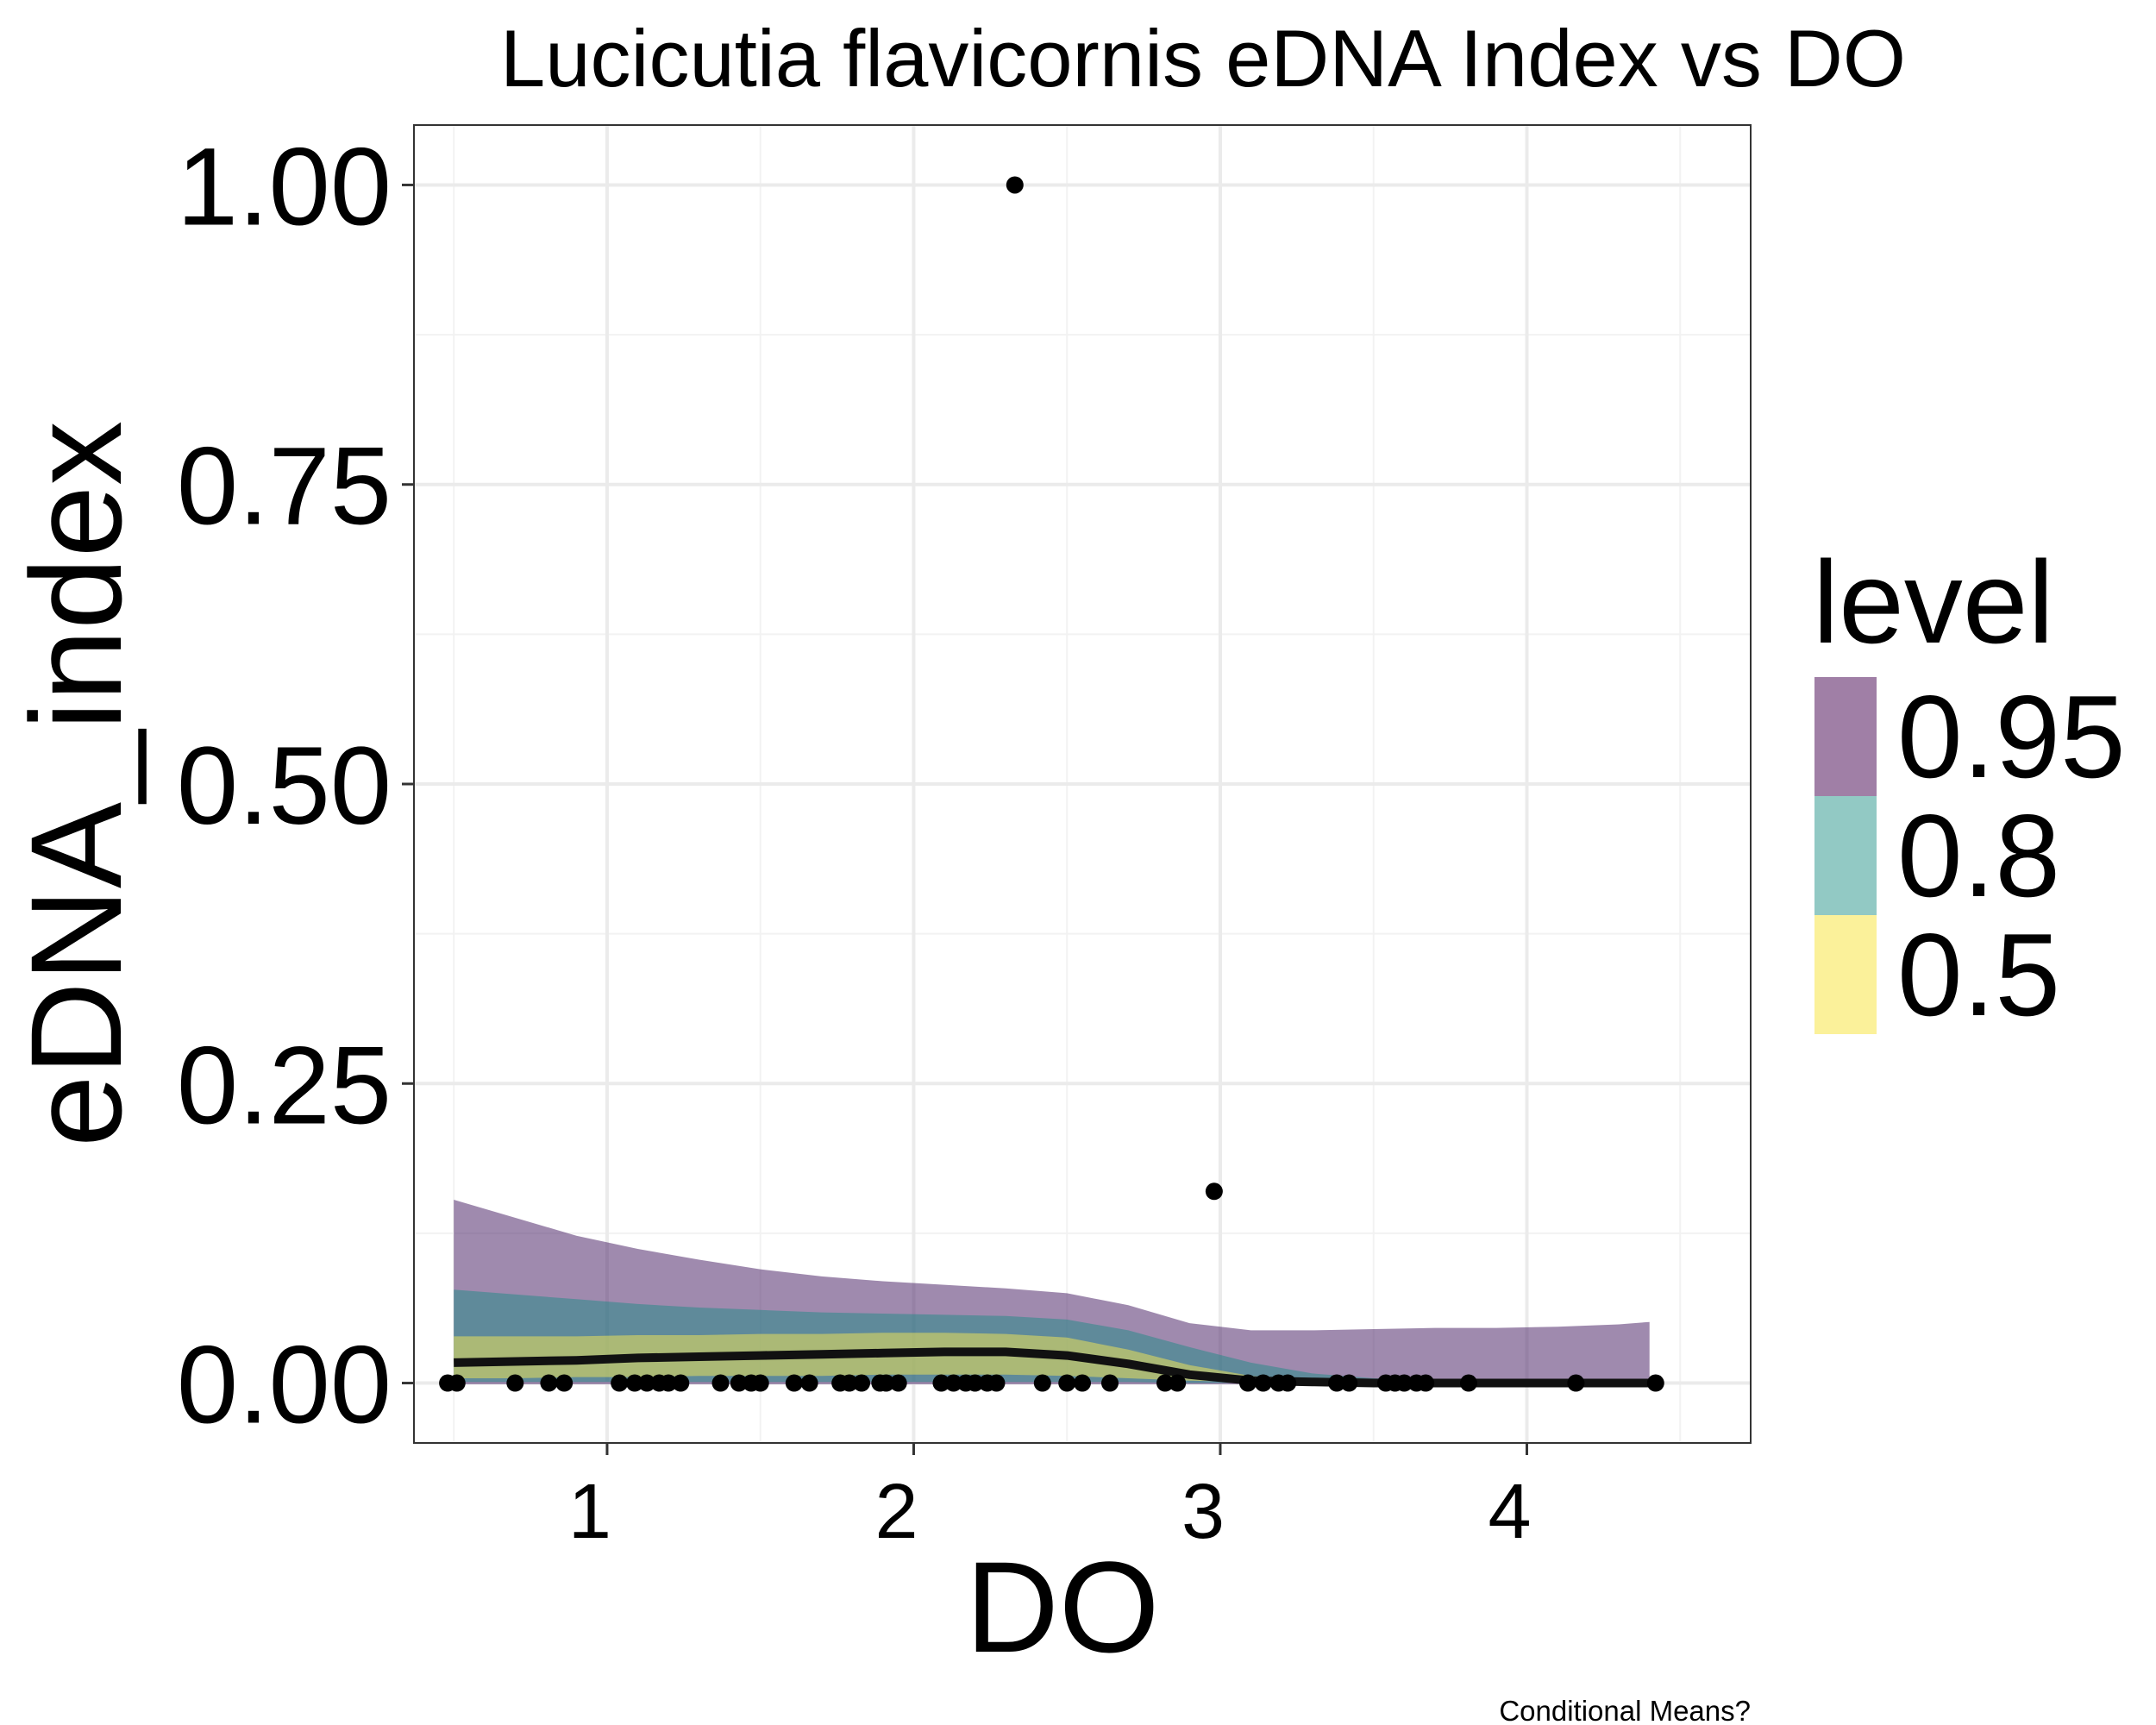 The width and height of the screenshot is (2156, 1725). Describe the element at coordinates (1063, 1607) in the screenshot. I see `x-axis-title: DO` at that location.